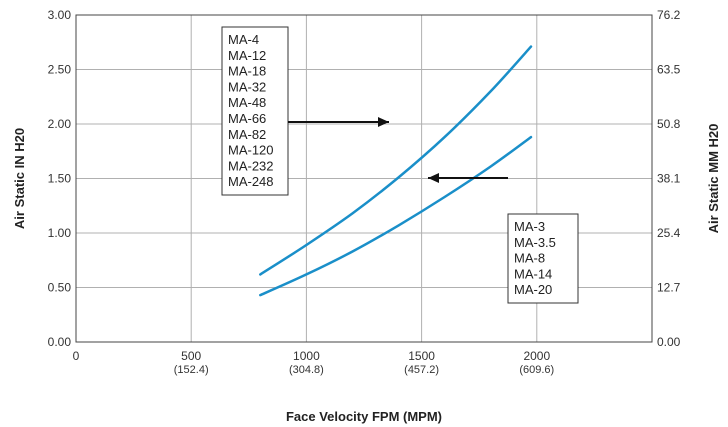 This screenshot has height=427, width=728. Describe the element at coordinates (533, 273) in the screenshot. I see `annotation-item: MA-14` at that location.